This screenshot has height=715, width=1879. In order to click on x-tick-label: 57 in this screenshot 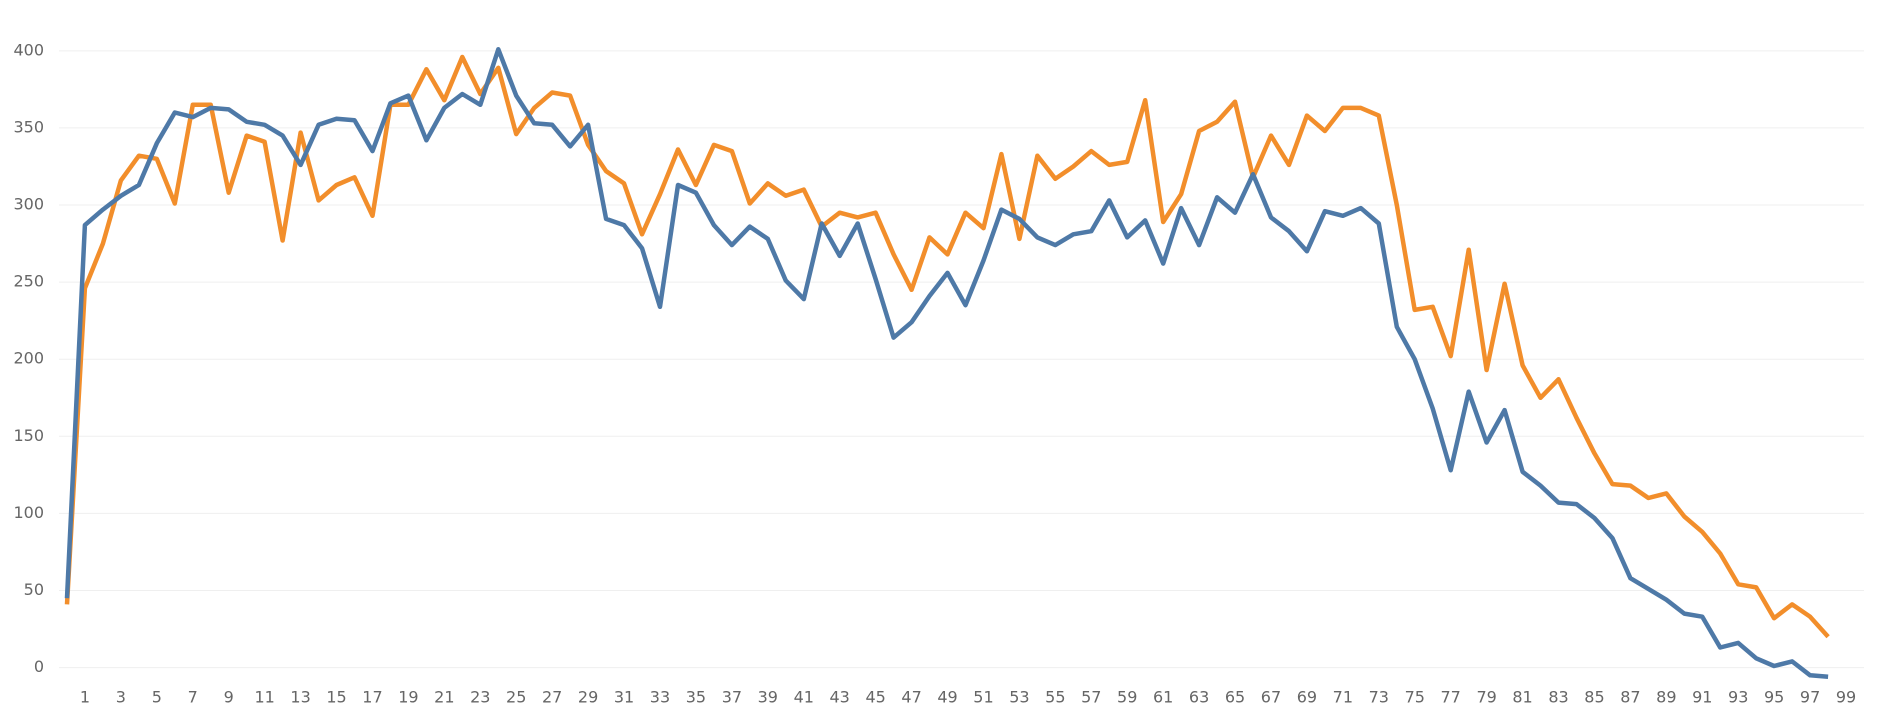, I will do `click(1091, 697)`.